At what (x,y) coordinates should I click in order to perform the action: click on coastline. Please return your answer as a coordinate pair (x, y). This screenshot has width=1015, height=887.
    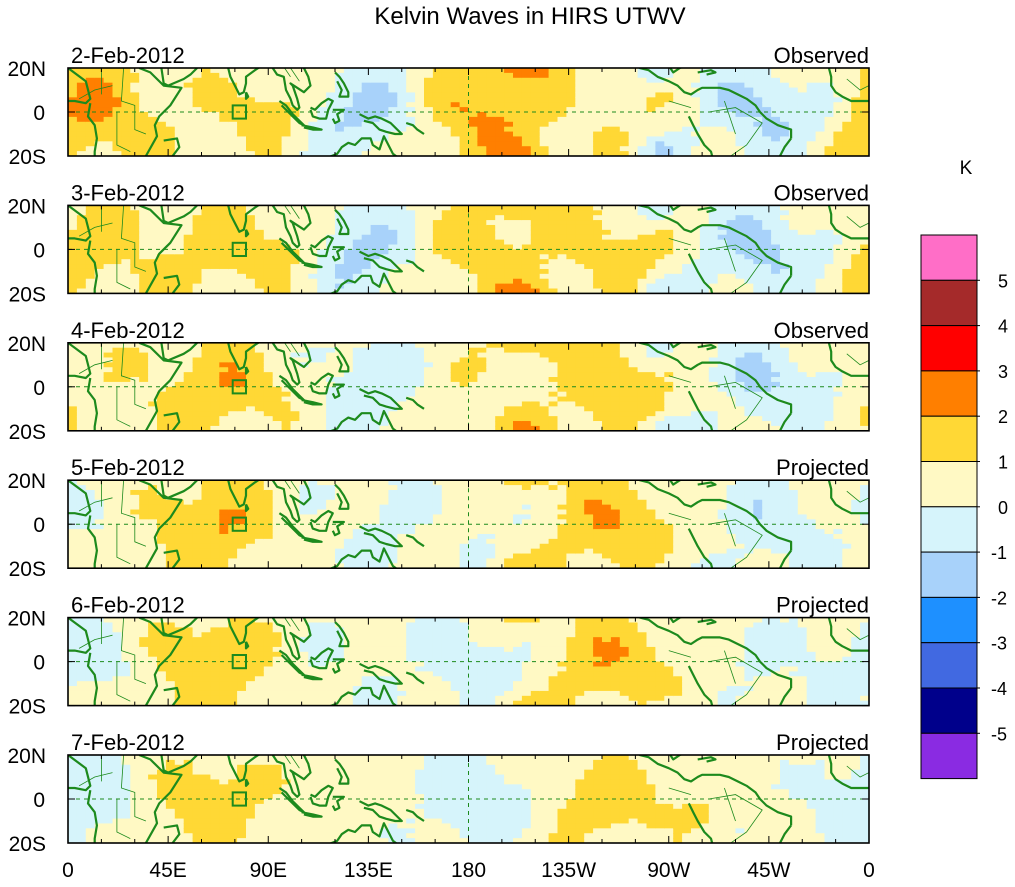
    Looking at the image, I should click on (321, 108).